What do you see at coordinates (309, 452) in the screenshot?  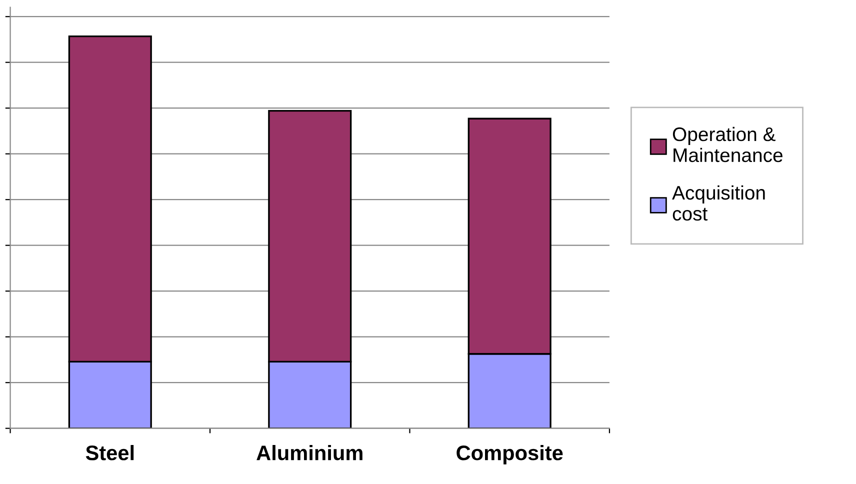 I see `x-tick-label: Aluminium` at bounding box center [309, 452].